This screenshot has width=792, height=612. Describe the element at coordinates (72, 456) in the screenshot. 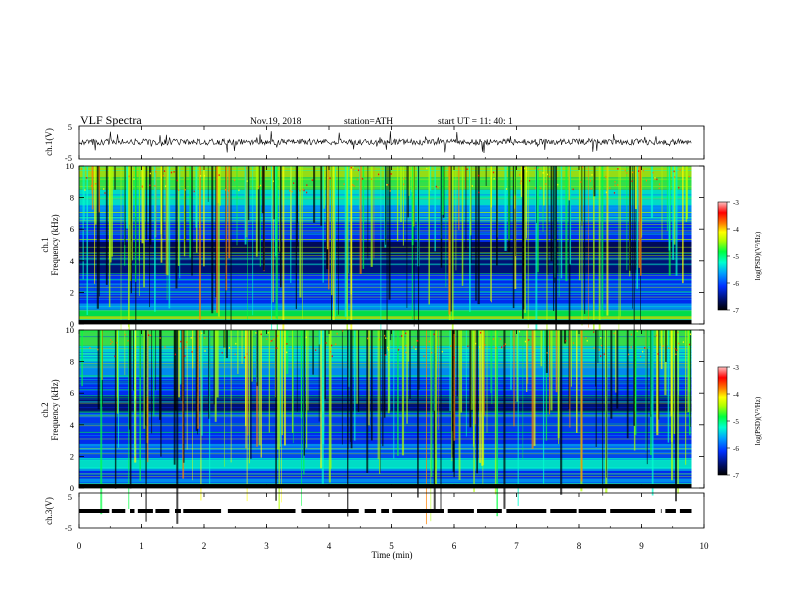

I see `freq-tick-label: 2` at that location.